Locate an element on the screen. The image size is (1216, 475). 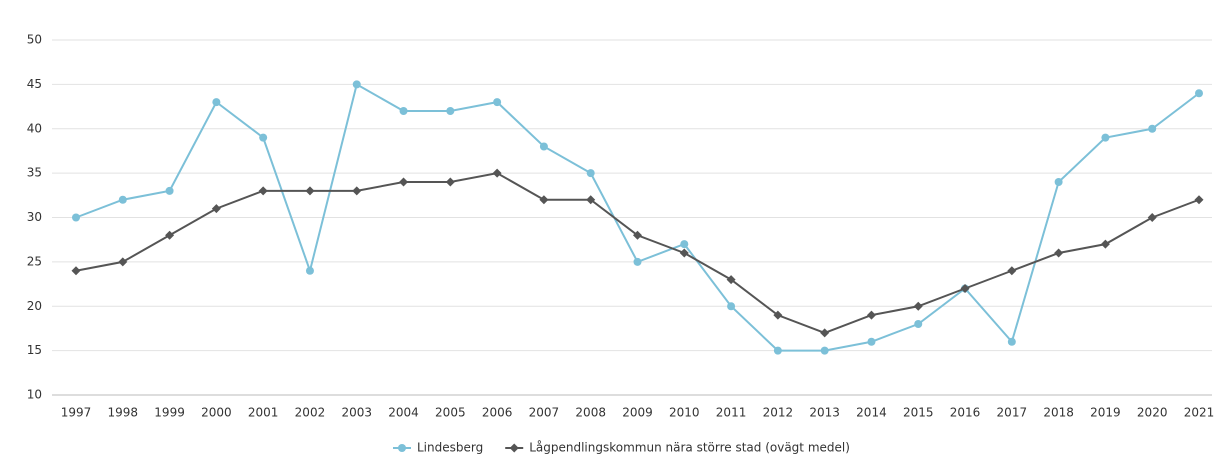
x-tick-label: 2012 is located at coordinates (778, 413).